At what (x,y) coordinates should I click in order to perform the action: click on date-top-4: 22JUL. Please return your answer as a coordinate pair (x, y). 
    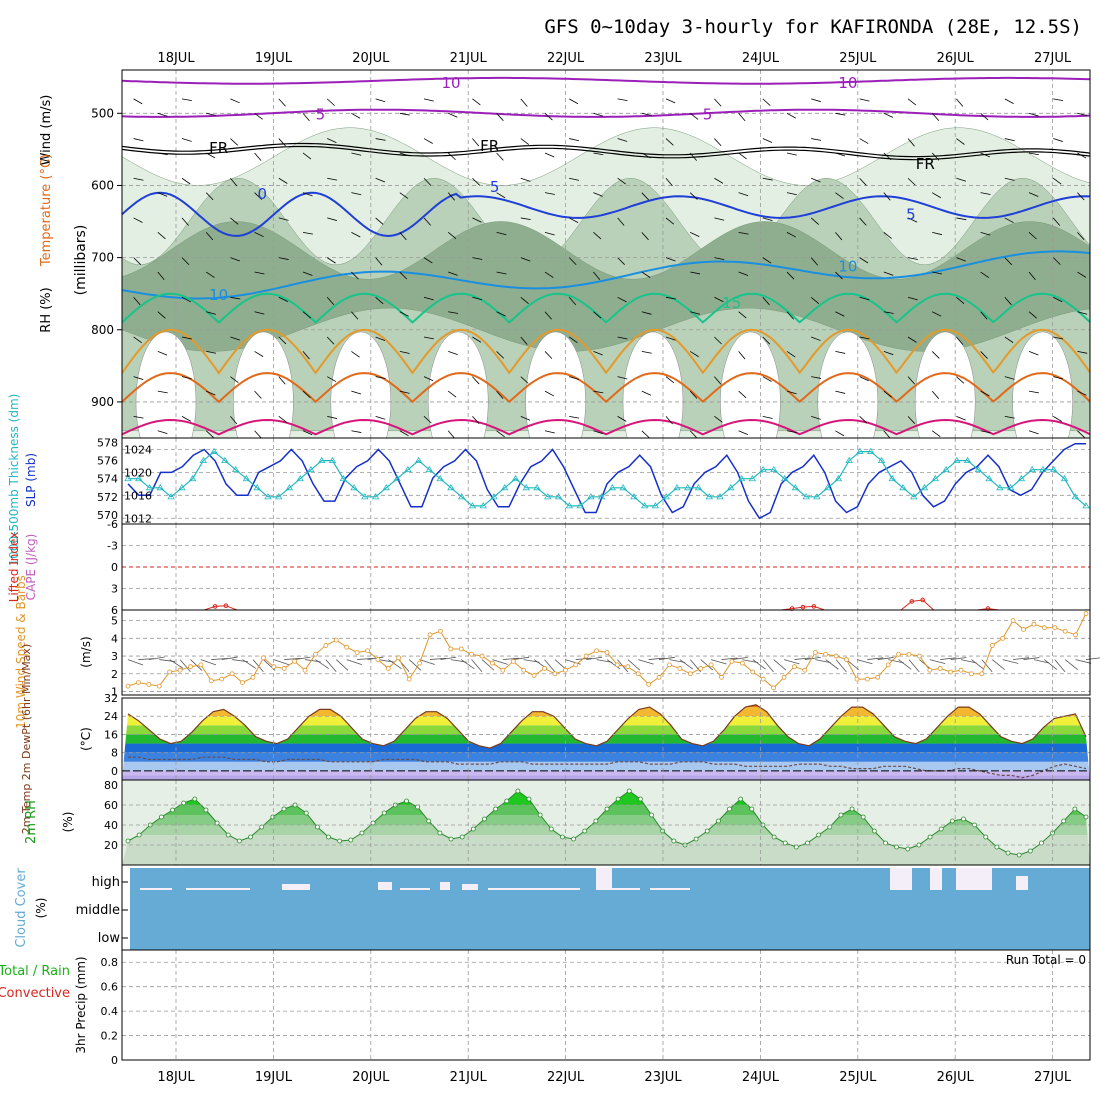
    Looking at the image, I should click on (566, 58).